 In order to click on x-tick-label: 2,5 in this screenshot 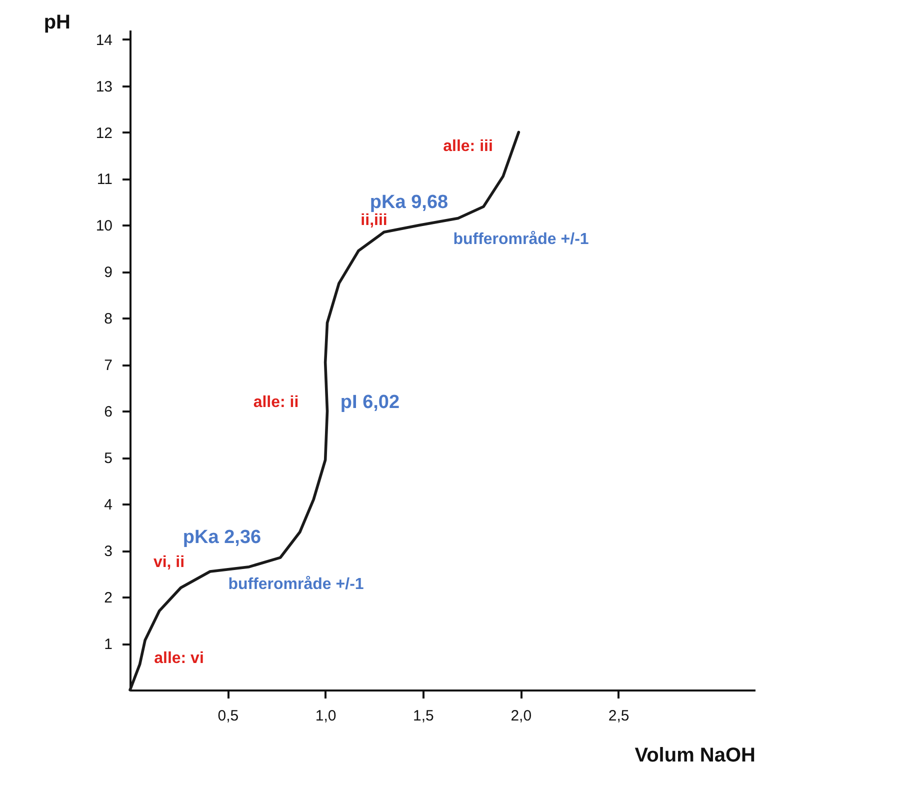, I will do `click(619, 716)`.